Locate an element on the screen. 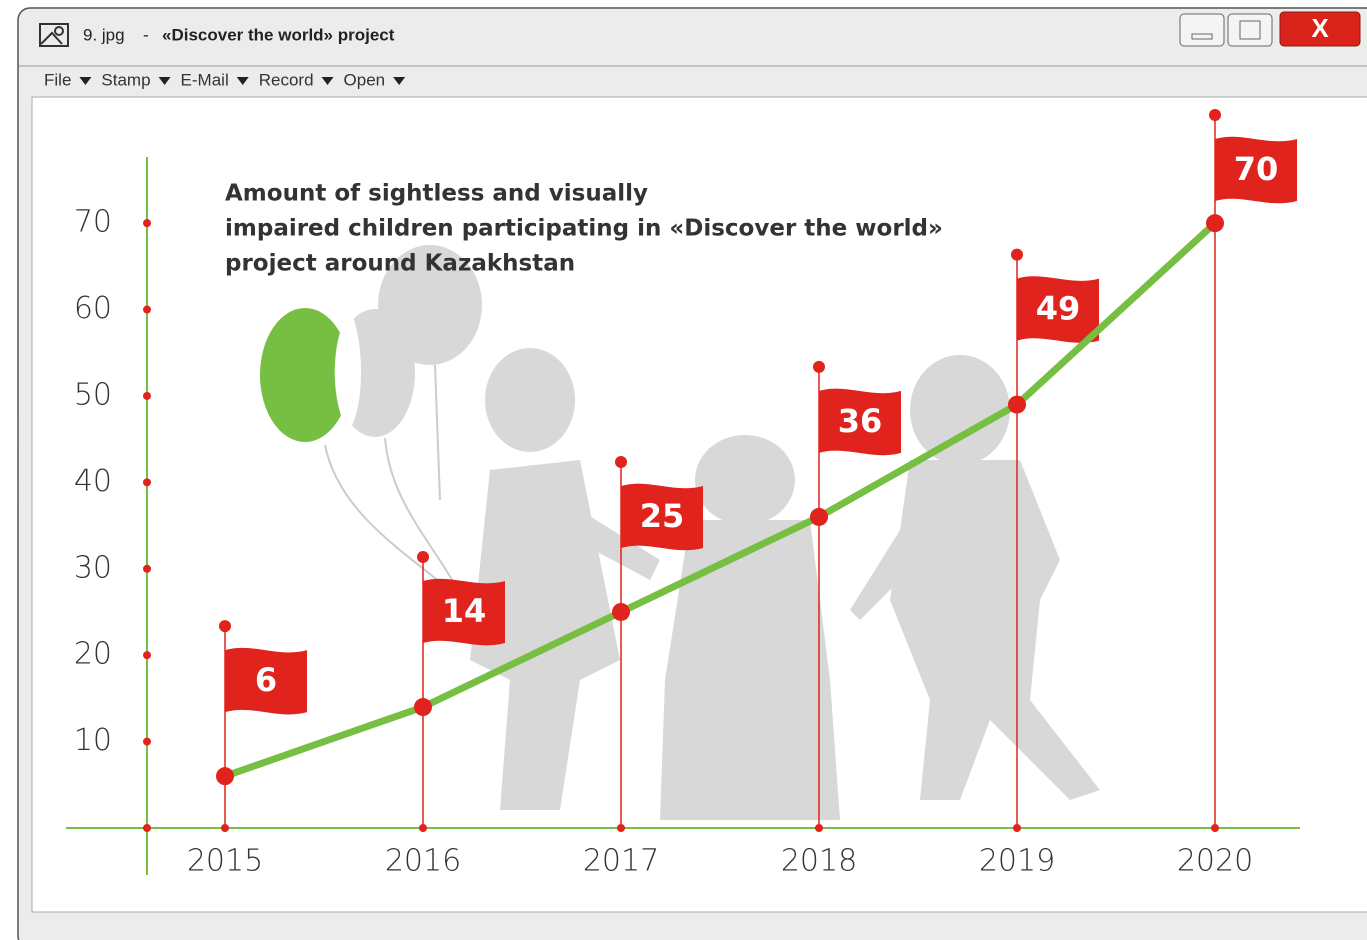  x-tick-label: 2019 is located at coordinates (1017, 861).